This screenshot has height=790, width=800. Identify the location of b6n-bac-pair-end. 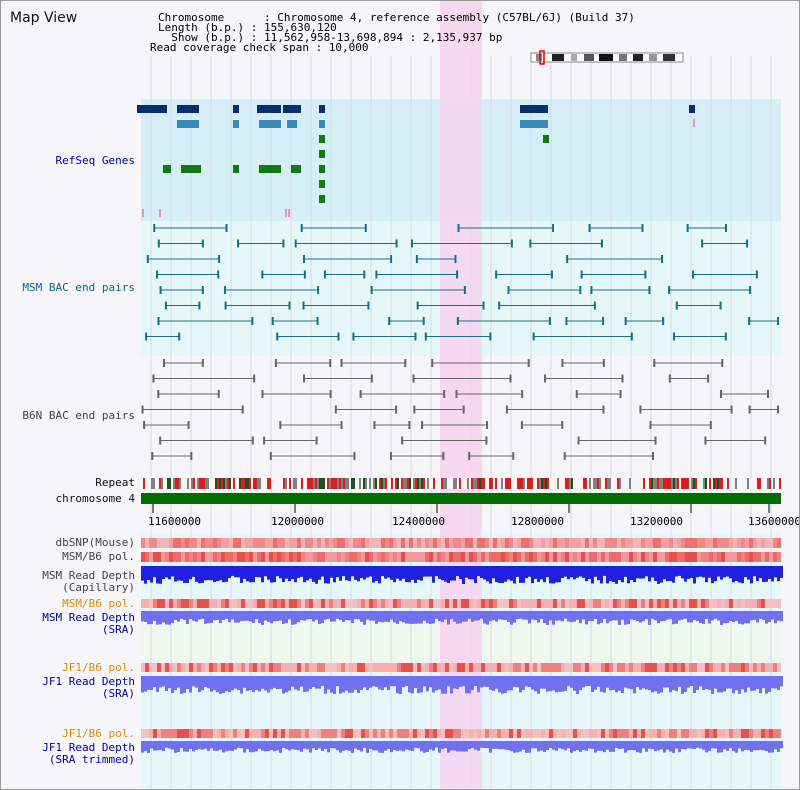
(360, 394).